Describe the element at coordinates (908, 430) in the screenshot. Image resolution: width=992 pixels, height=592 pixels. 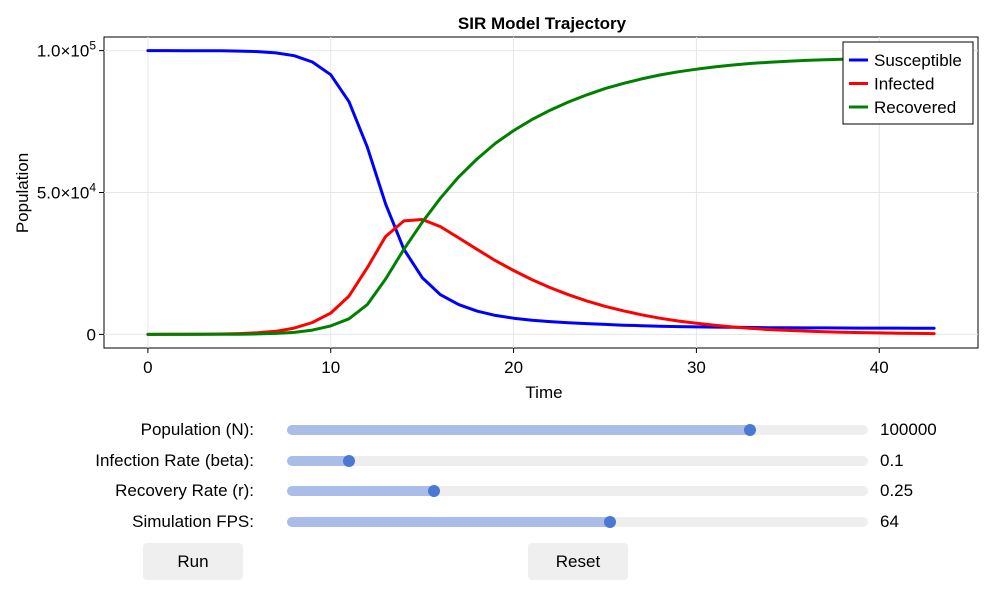
I see `slider-value: 100000` at that location.